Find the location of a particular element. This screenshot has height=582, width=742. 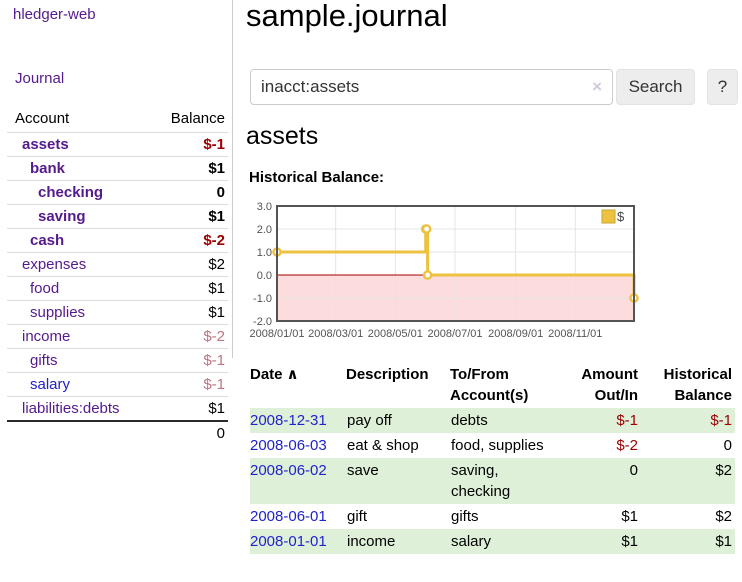

page-title: sample.journal is located at coordinates (347, 16).